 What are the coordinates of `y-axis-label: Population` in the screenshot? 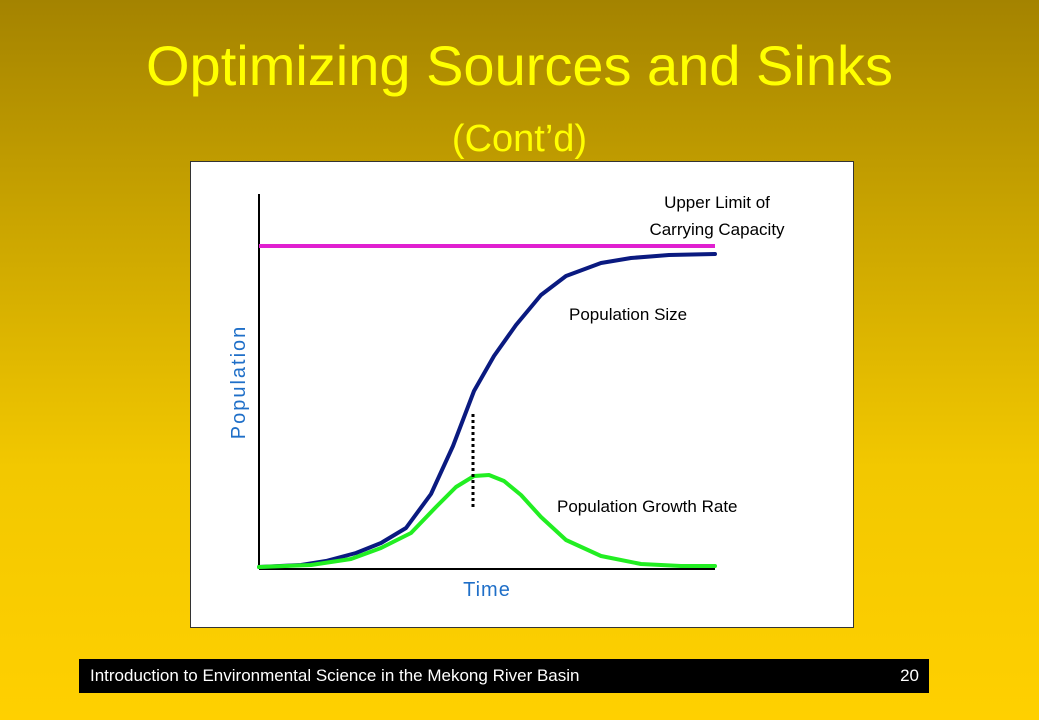 It's located at (239, 382).